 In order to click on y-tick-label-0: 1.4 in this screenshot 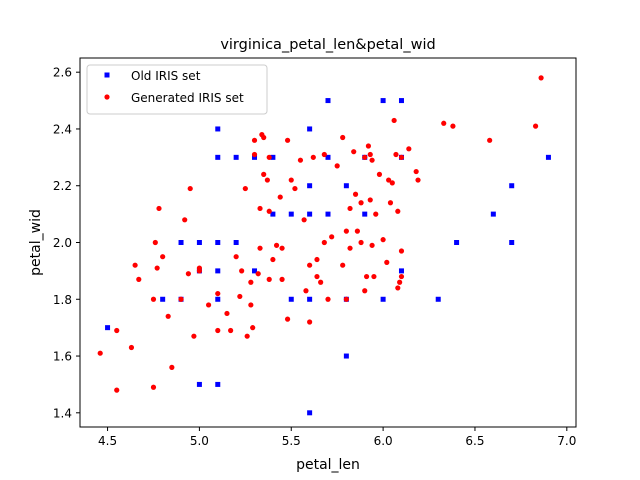, I will do `click(62, 413)`.